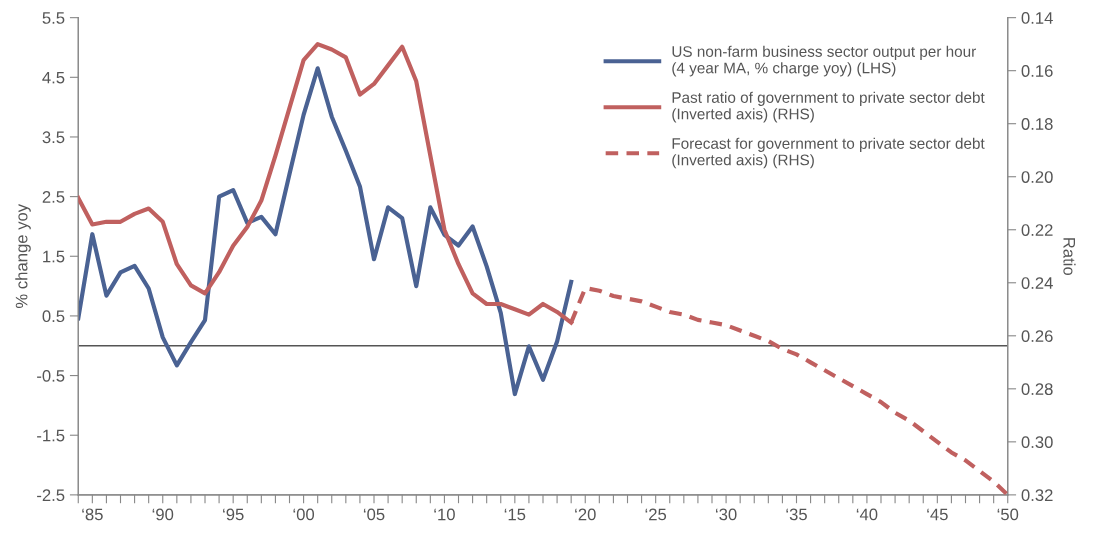  I want to click on x-tick-label: ‘10, so click(444, 514).